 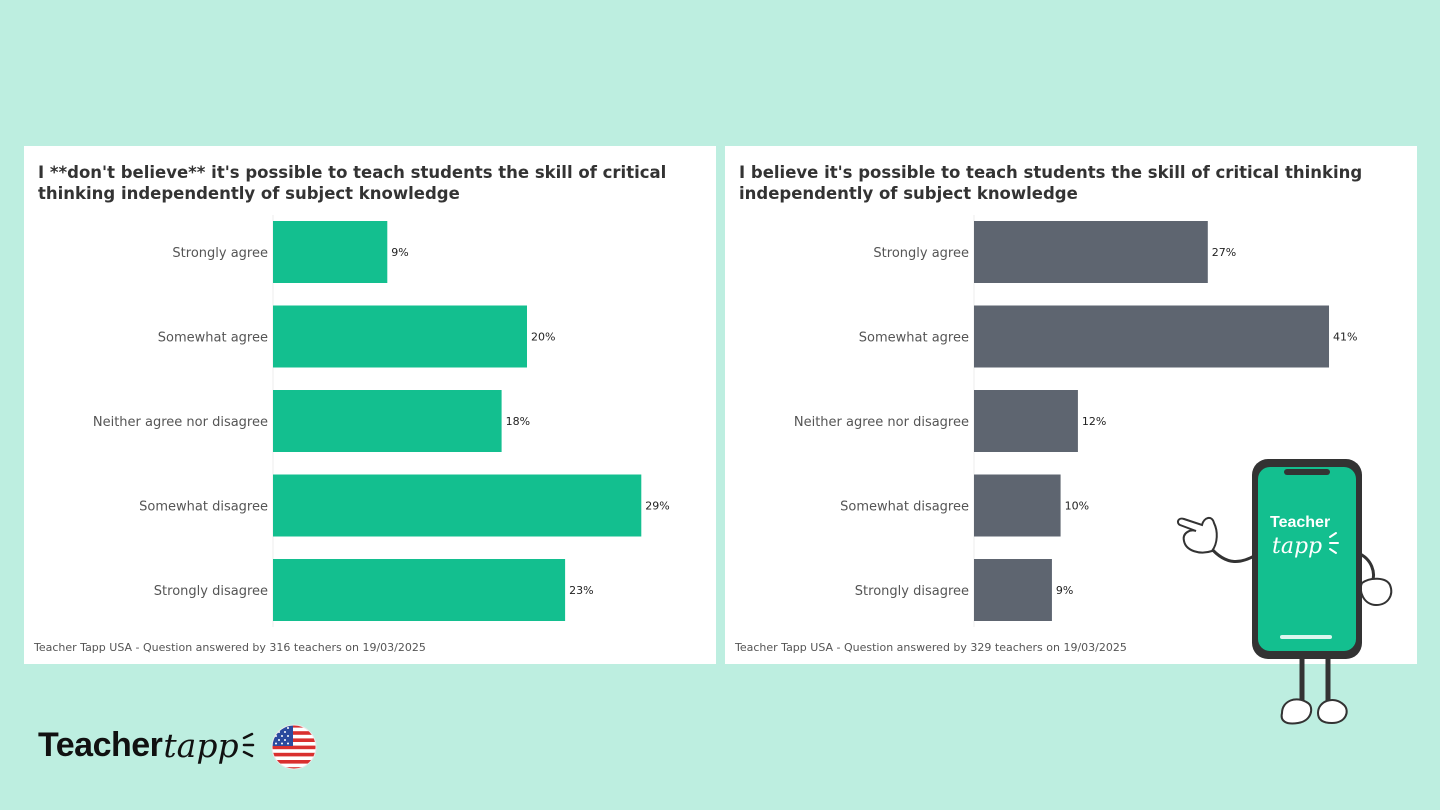 I want to click on category-label-left-2: Neither agree nor disagree, so click(x=180, y=422).